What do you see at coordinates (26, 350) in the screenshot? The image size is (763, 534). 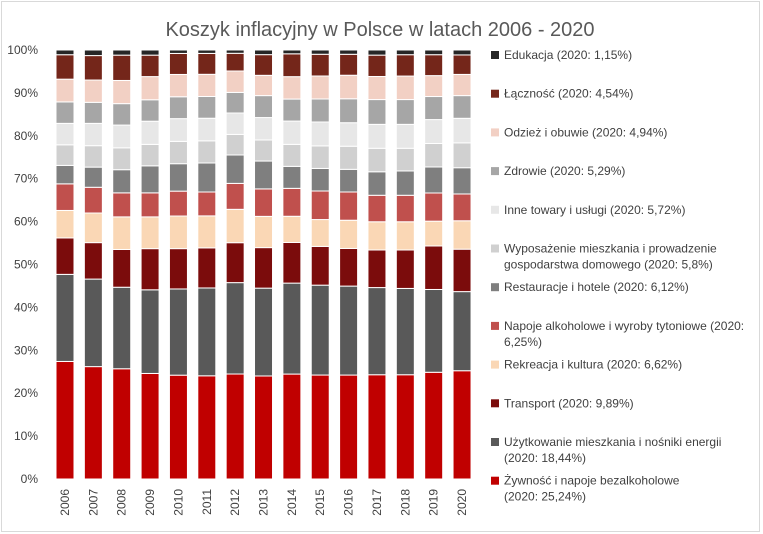 I see `y-tick-label: 30%` at bounding box center [26, 350].